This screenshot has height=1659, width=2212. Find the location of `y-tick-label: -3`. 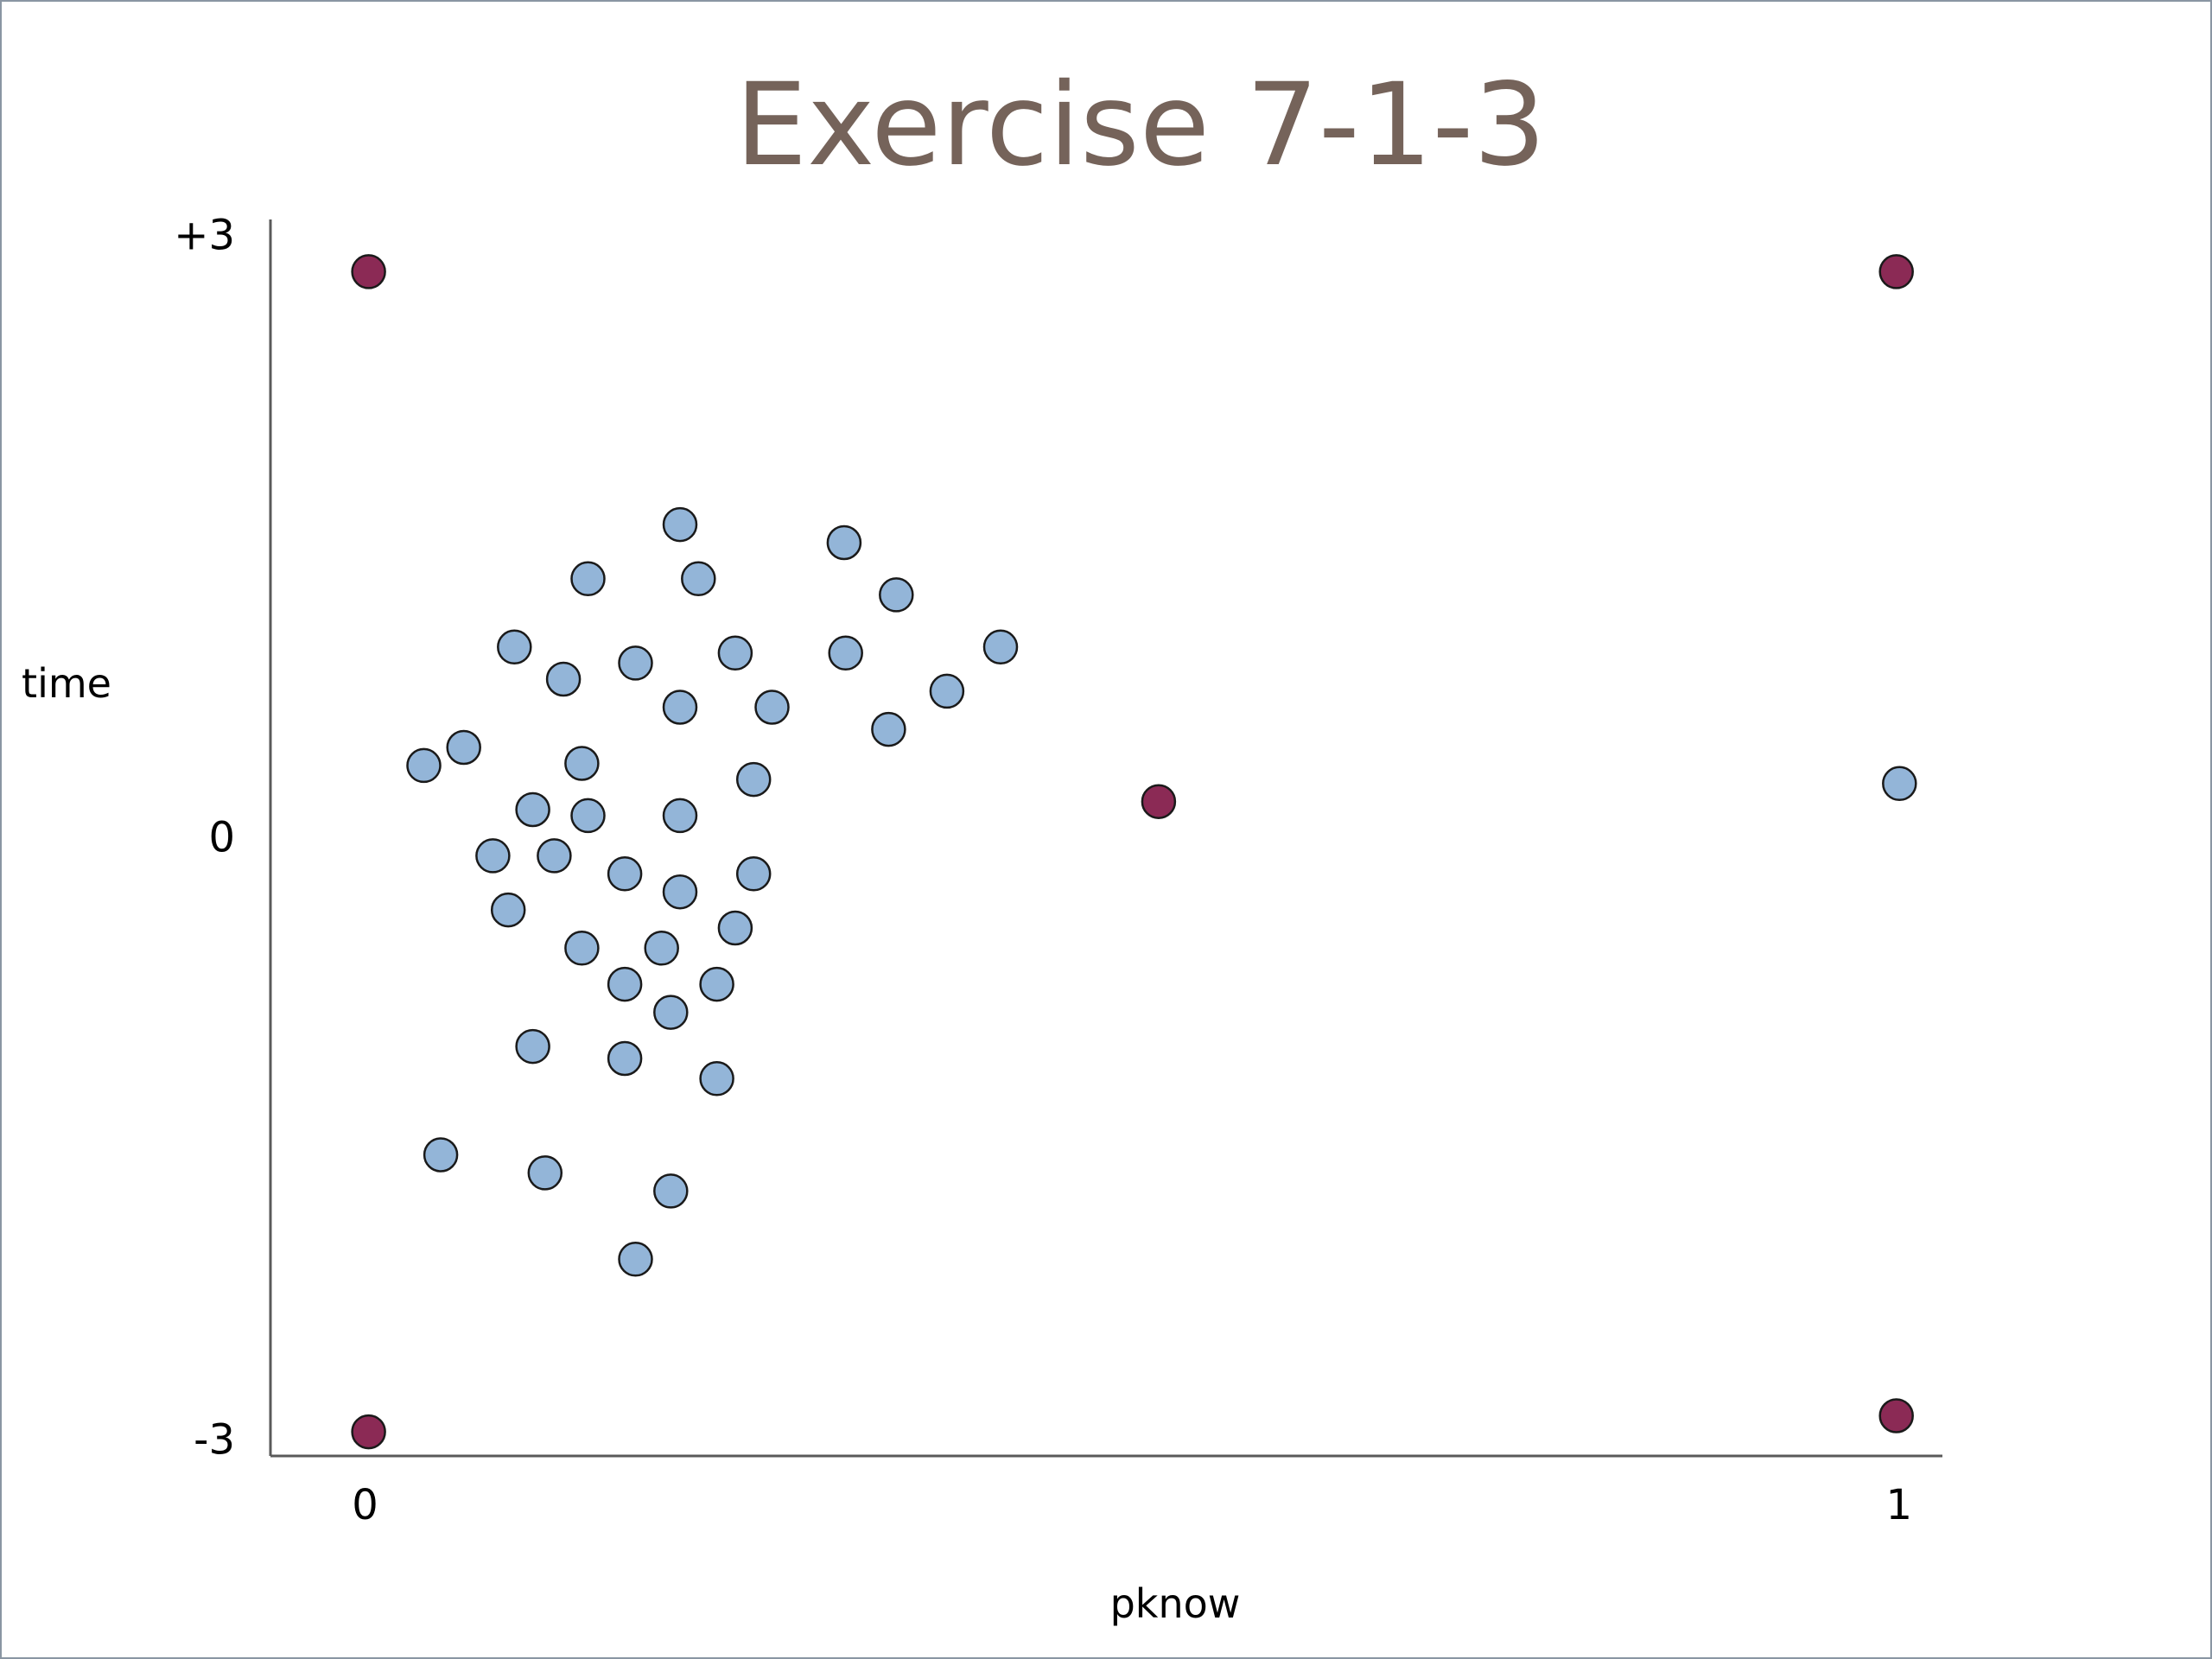

y-tick-label: -3 is located at coordinates (214, 1439).